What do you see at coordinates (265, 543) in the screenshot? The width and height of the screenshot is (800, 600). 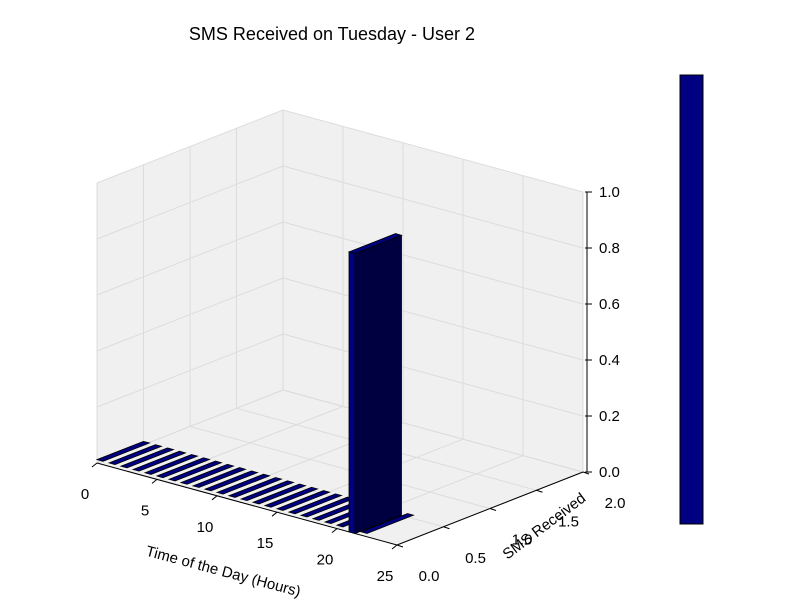 I see `x-tick-label: 15` at bounding box center [265, 543].